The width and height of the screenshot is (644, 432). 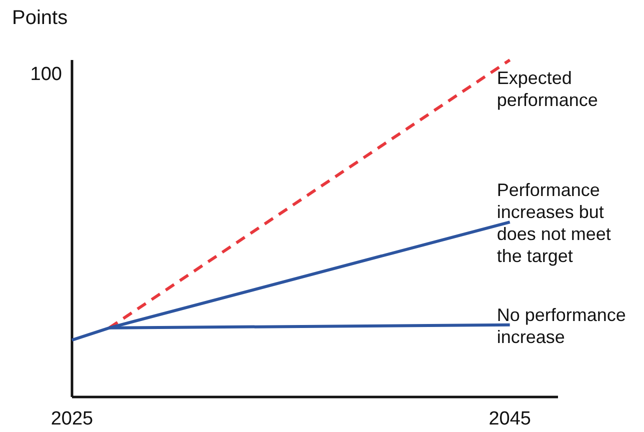 I want to click on y-axis-title: Points, so click(x=40, y=18).